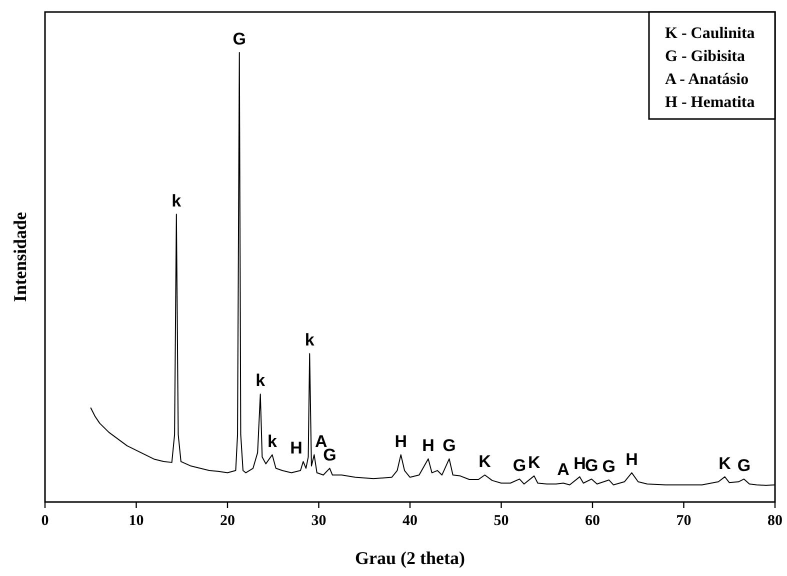 This screenshot has width=787, height=576. What do you see at coordinates (410, 521) in the screenshot?
I see `x-tick-label: 40` at bounding box center [410, 521].